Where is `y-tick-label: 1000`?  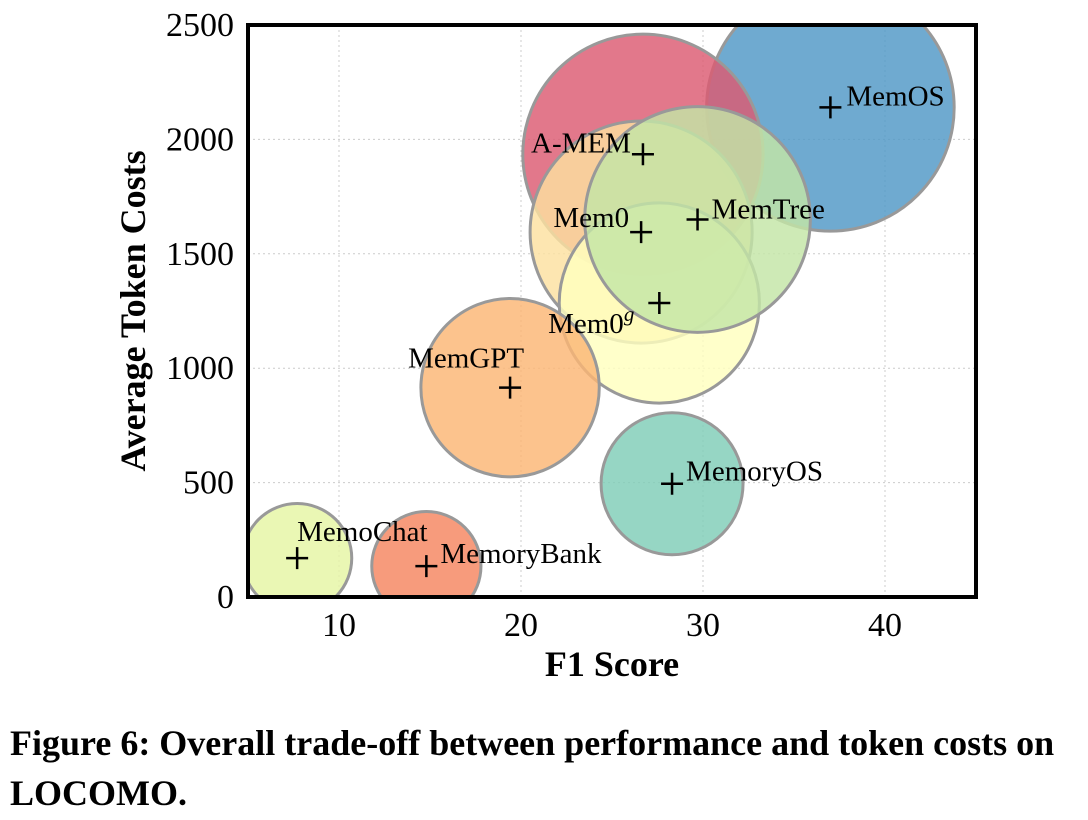
y-tick-label: 1000 is located at coordinates (200, 368).